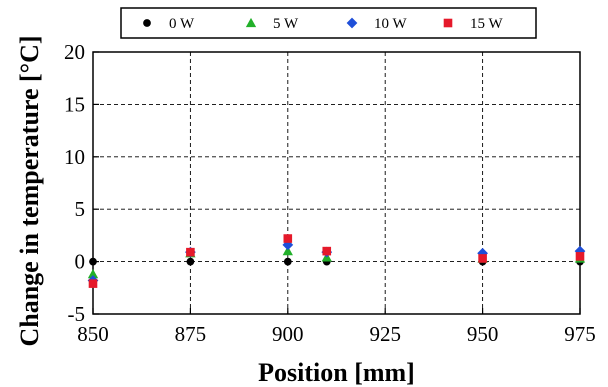  What do you see at coordinates (288, 334) in the screenshot?
I see `x-tick-label: 900` at bounding box center [288, 334].